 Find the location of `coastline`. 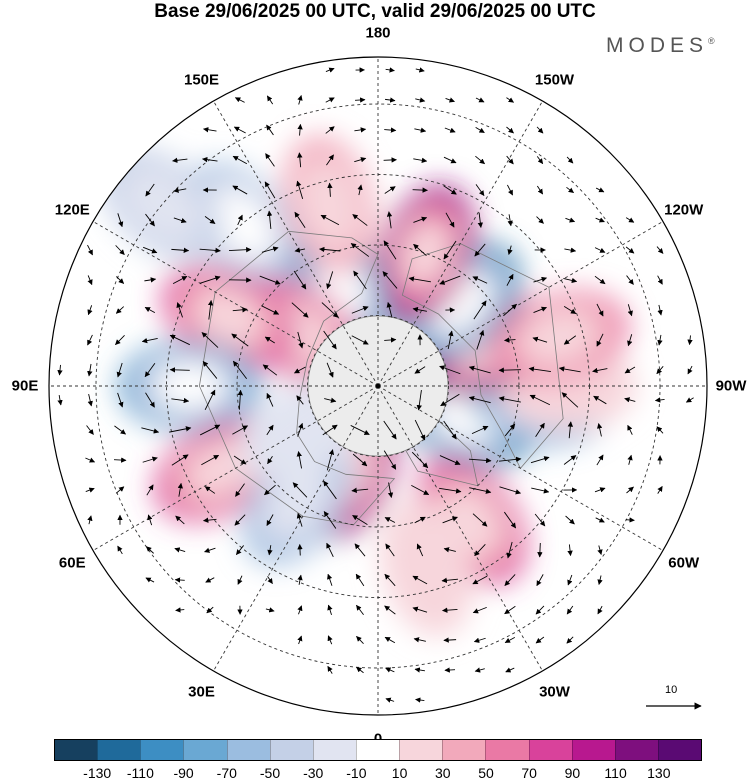

coastline is located at coordinates (297, 378).